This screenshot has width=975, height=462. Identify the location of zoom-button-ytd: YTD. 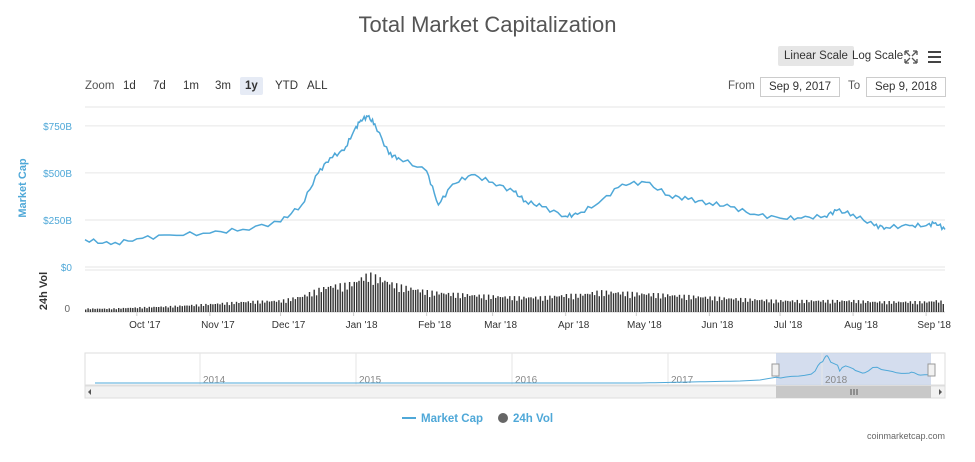
(286, 86).